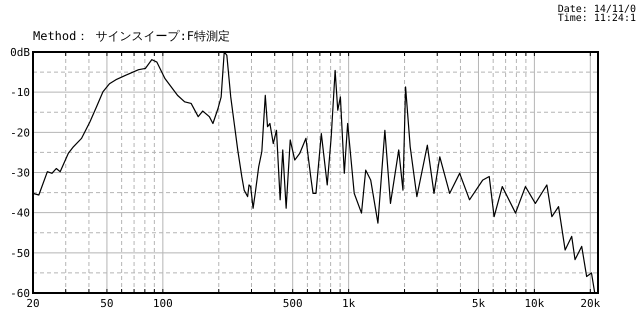  I want to click on y-tick-label: -60, so click(20, 293).